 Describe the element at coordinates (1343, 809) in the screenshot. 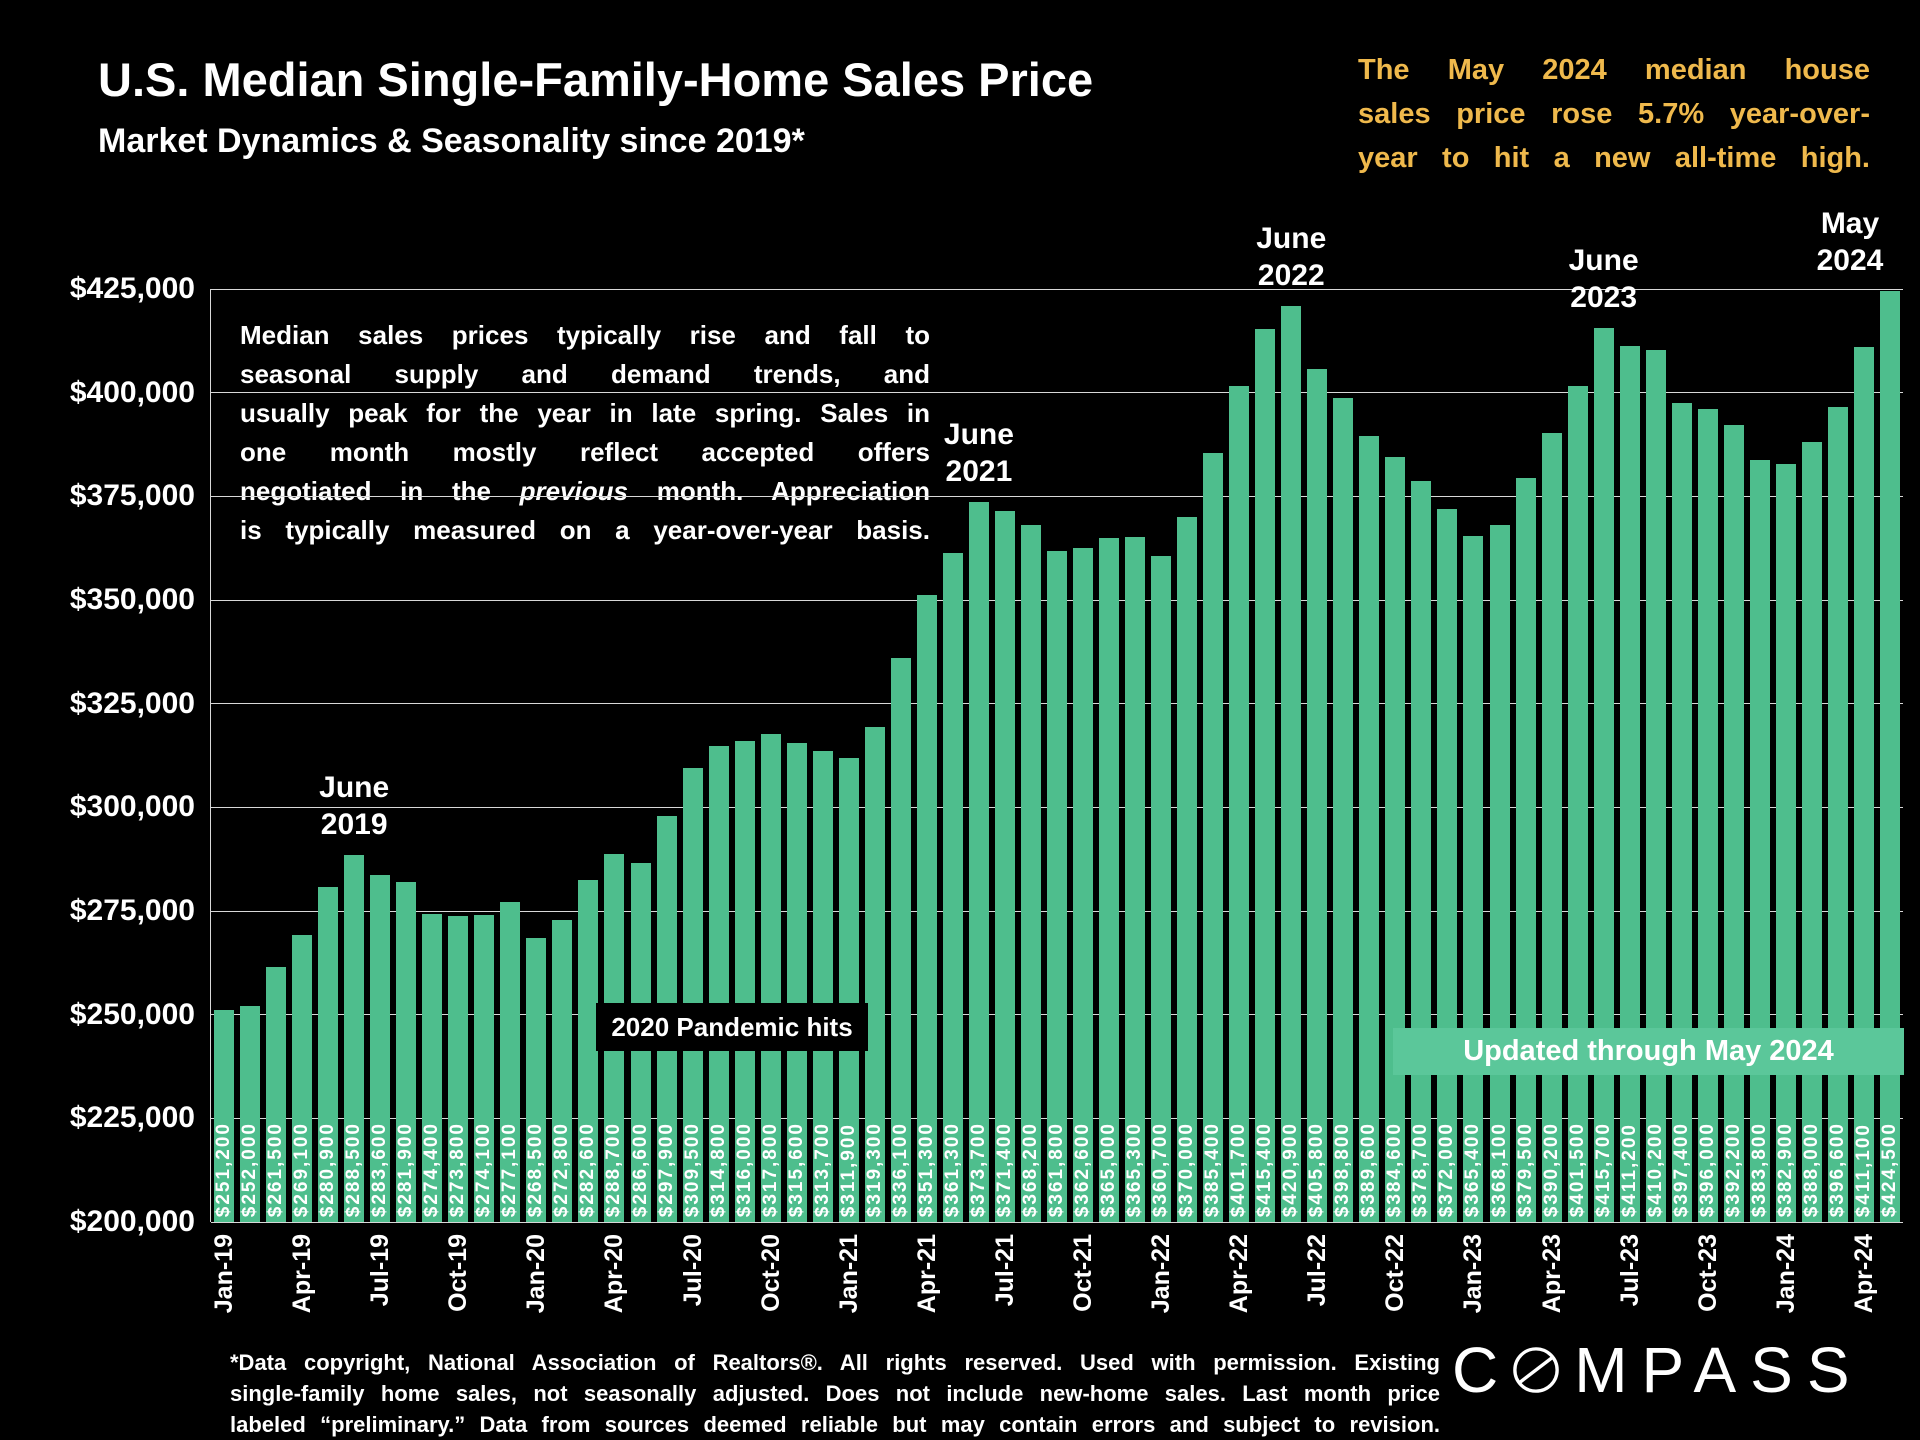

I see `bar-Aug-22: $398,800` at that location.